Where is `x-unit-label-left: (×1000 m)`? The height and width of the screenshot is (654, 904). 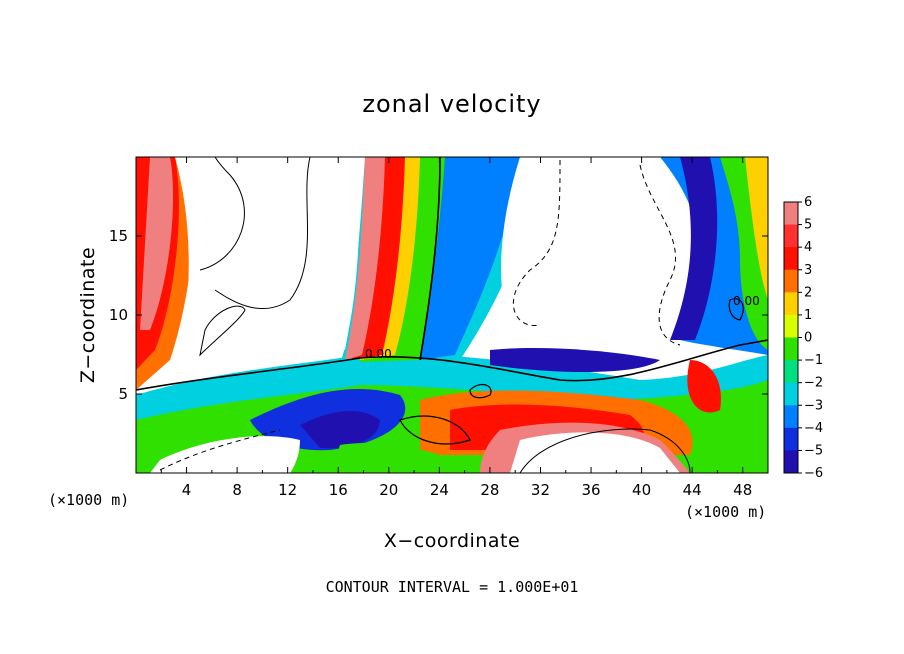 x-unit-label-left: (×1000 m) is located at coordinates (88, 500).